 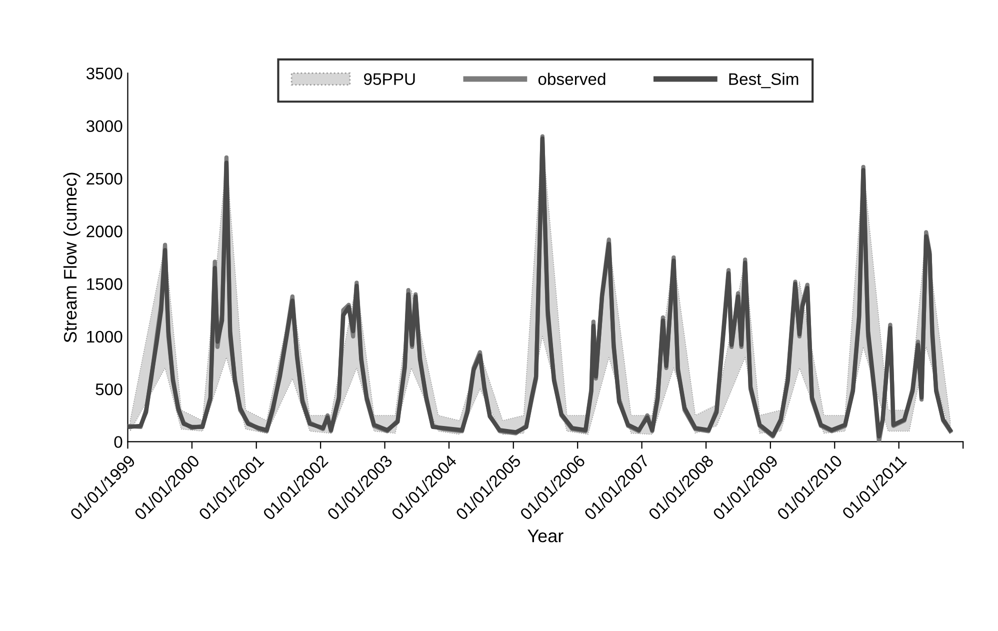 I want to click on x-axis-title: Year, so click(x=546, y=536).